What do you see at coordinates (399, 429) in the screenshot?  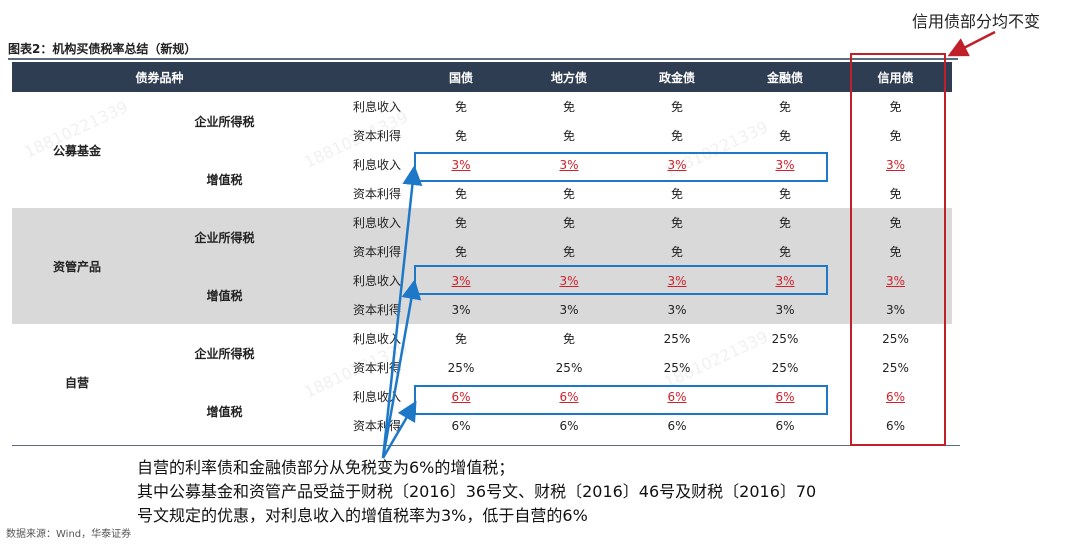 I see `arrow-to-prop-vat` at bounding box center [399, 429].